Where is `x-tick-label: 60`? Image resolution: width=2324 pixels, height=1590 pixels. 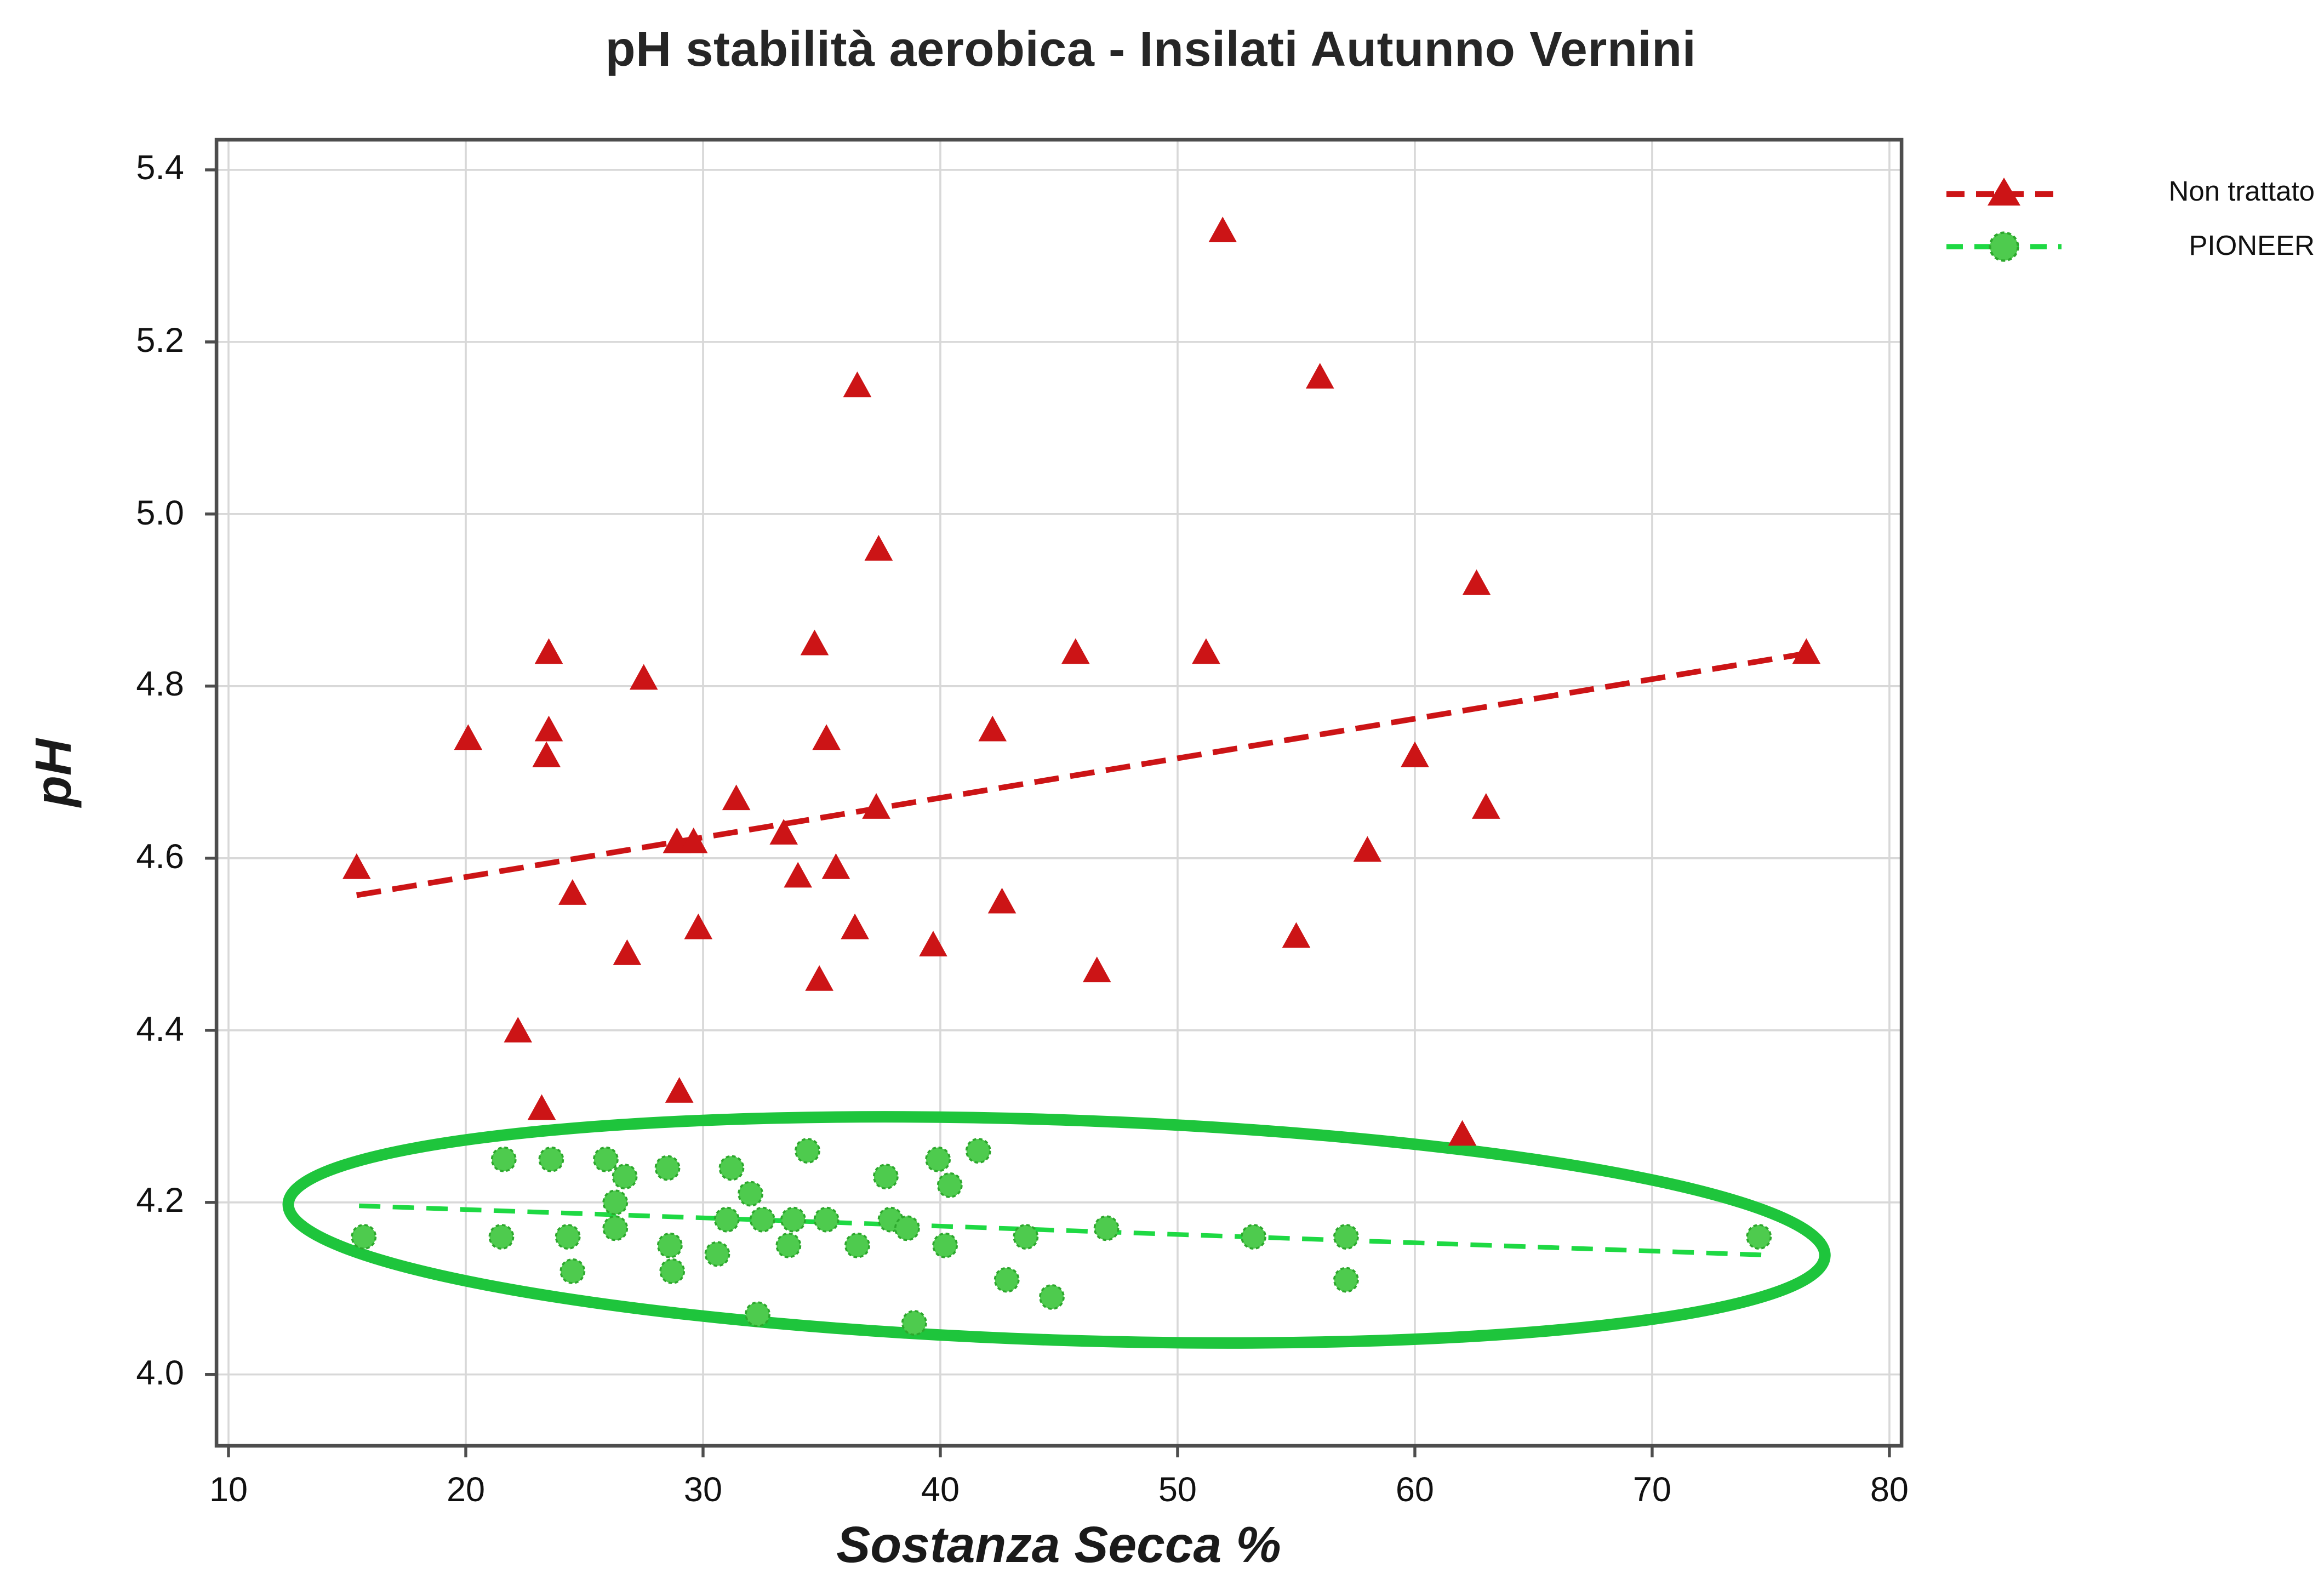
x-tick-label: 60 is located at coordinates (1414, 1490).